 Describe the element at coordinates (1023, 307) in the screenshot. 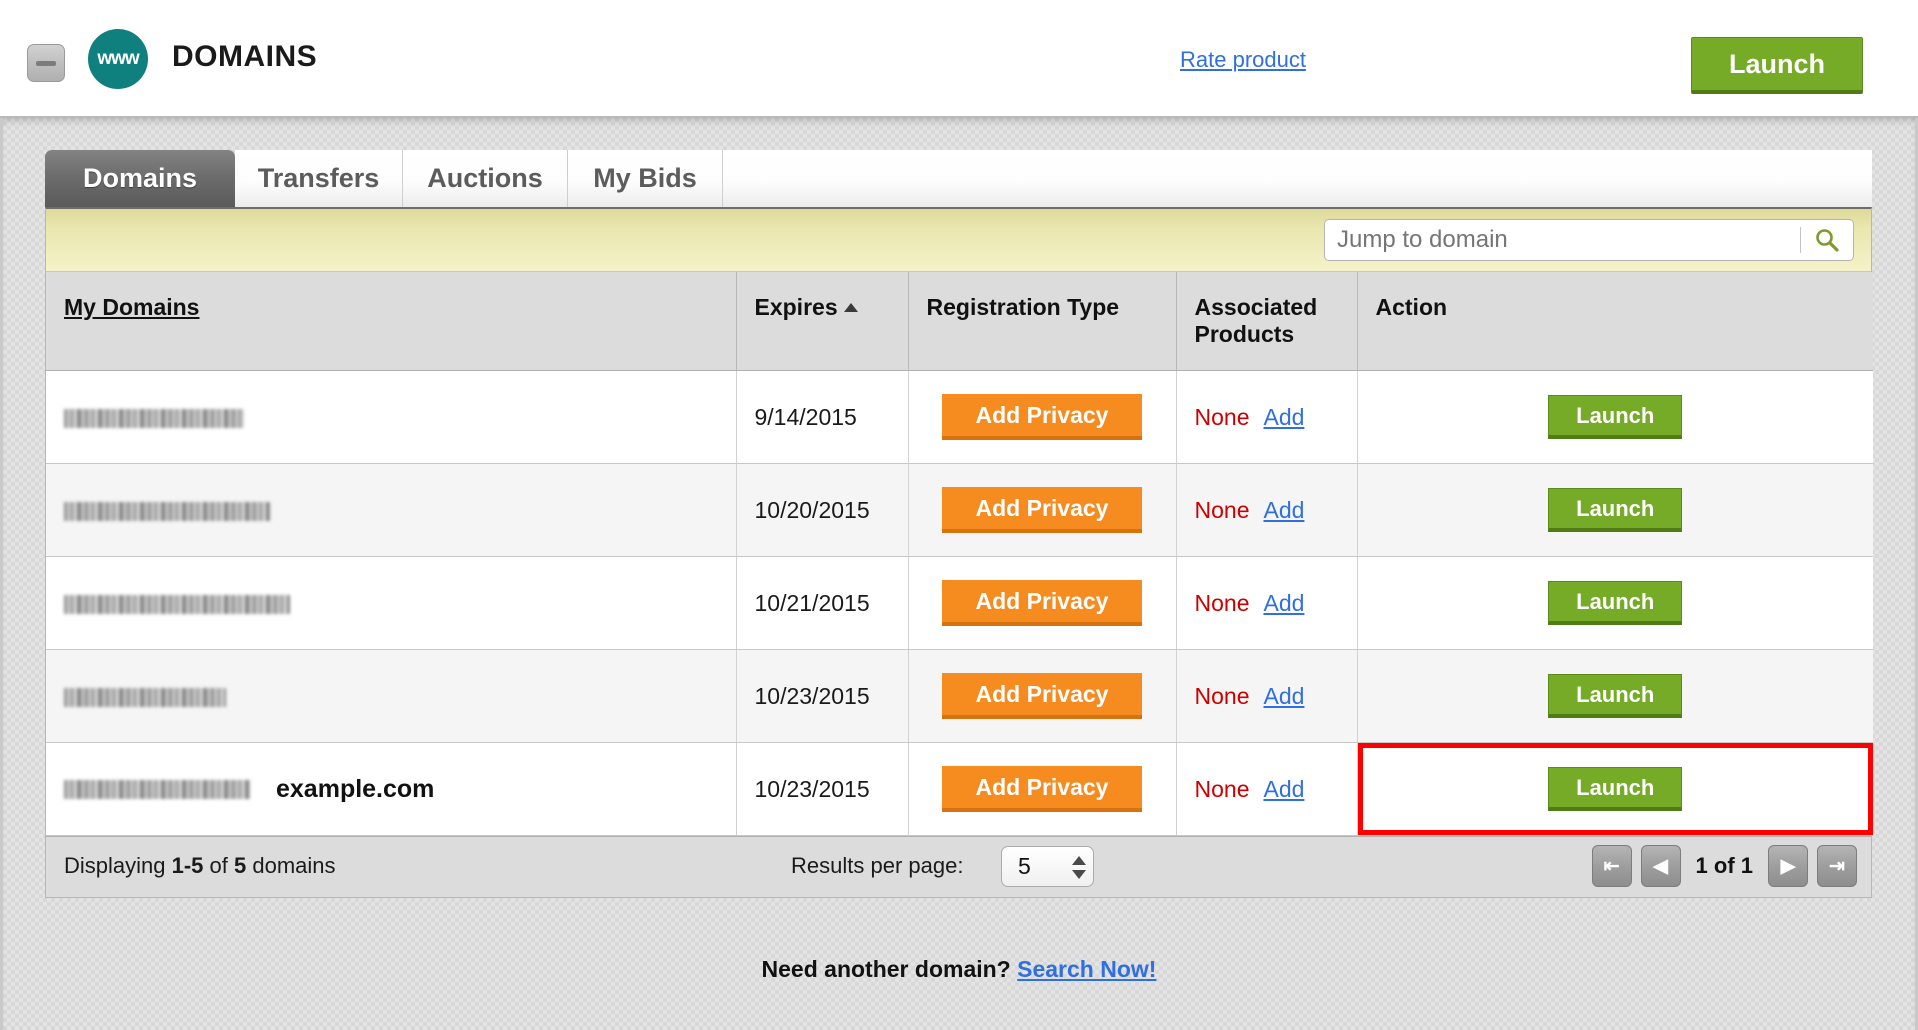

I see `column-header-registration-type-label: Registration Type` at that location.